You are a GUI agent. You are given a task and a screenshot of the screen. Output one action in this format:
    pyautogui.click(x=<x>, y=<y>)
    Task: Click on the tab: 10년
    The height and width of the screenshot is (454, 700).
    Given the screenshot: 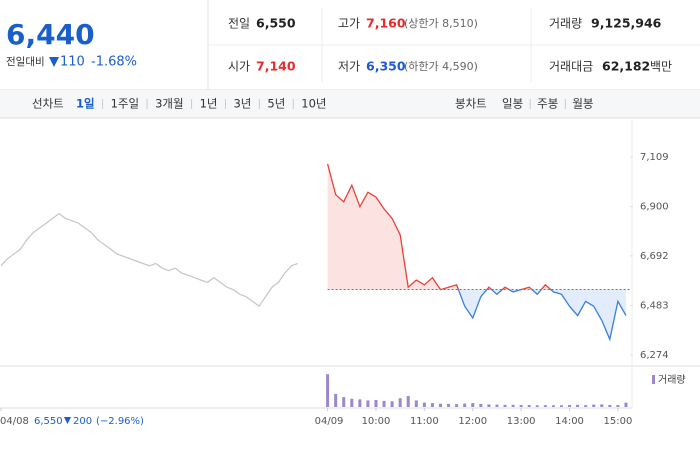 What is the action you would take?
    pyautogui.click(x=313, y=104)
    